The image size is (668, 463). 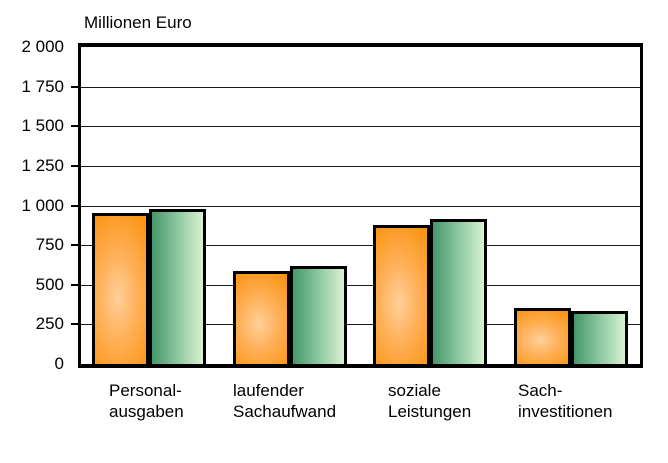 What do you see at coordinates (42, 165) in the screenshot?
I see `y-axis-label: 1 250` at bounding box center [42, 165].